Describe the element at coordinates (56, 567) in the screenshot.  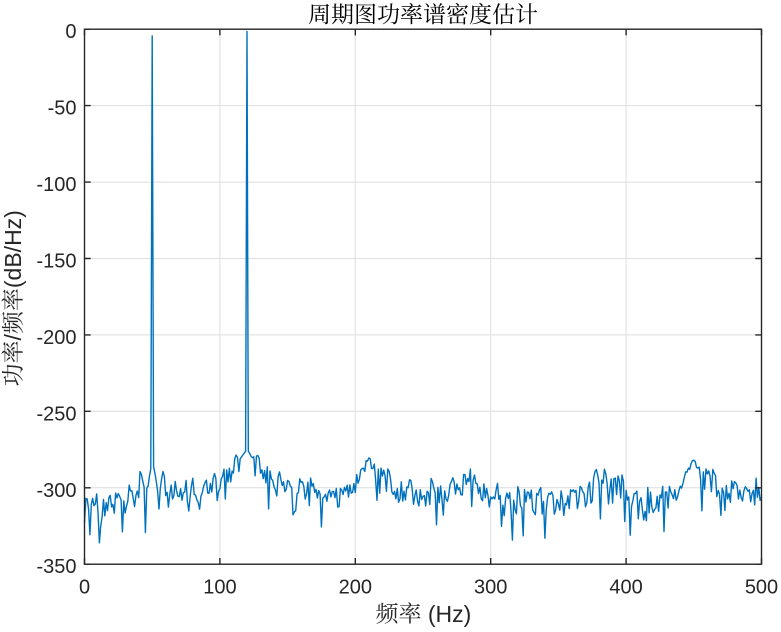
I see `svg-text: -350` at that location.